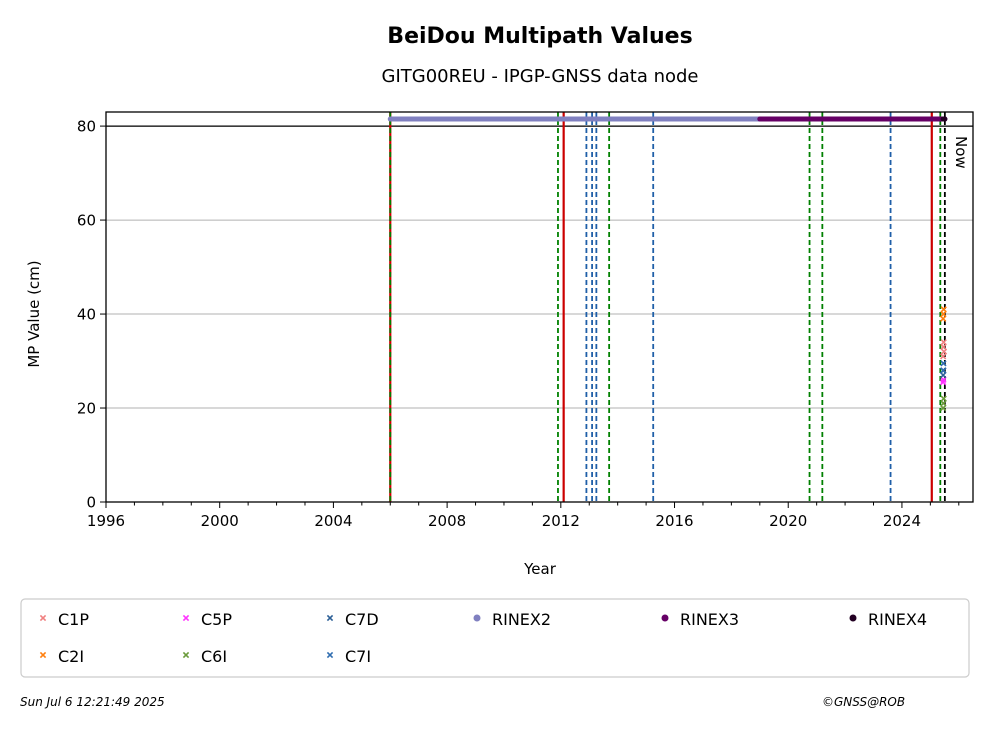 This screenshot has width=993, height=734. I want to click on legend-item-c7d: C7D, so click(352, 619).